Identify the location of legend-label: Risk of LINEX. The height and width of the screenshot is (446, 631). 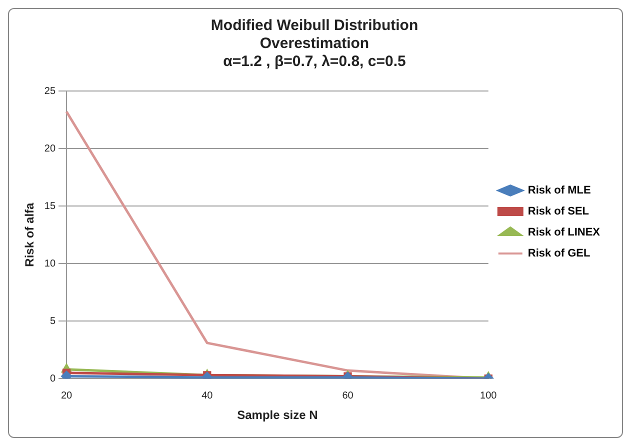
(564, 232).